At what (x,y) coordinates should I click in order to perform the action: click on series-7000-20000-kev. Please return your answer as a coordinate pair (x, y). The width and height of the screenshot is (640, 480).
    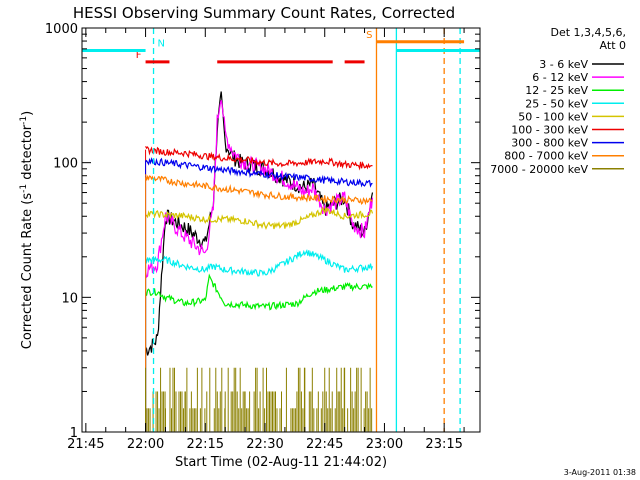
    Looking at the image, I should click on (259, 399).